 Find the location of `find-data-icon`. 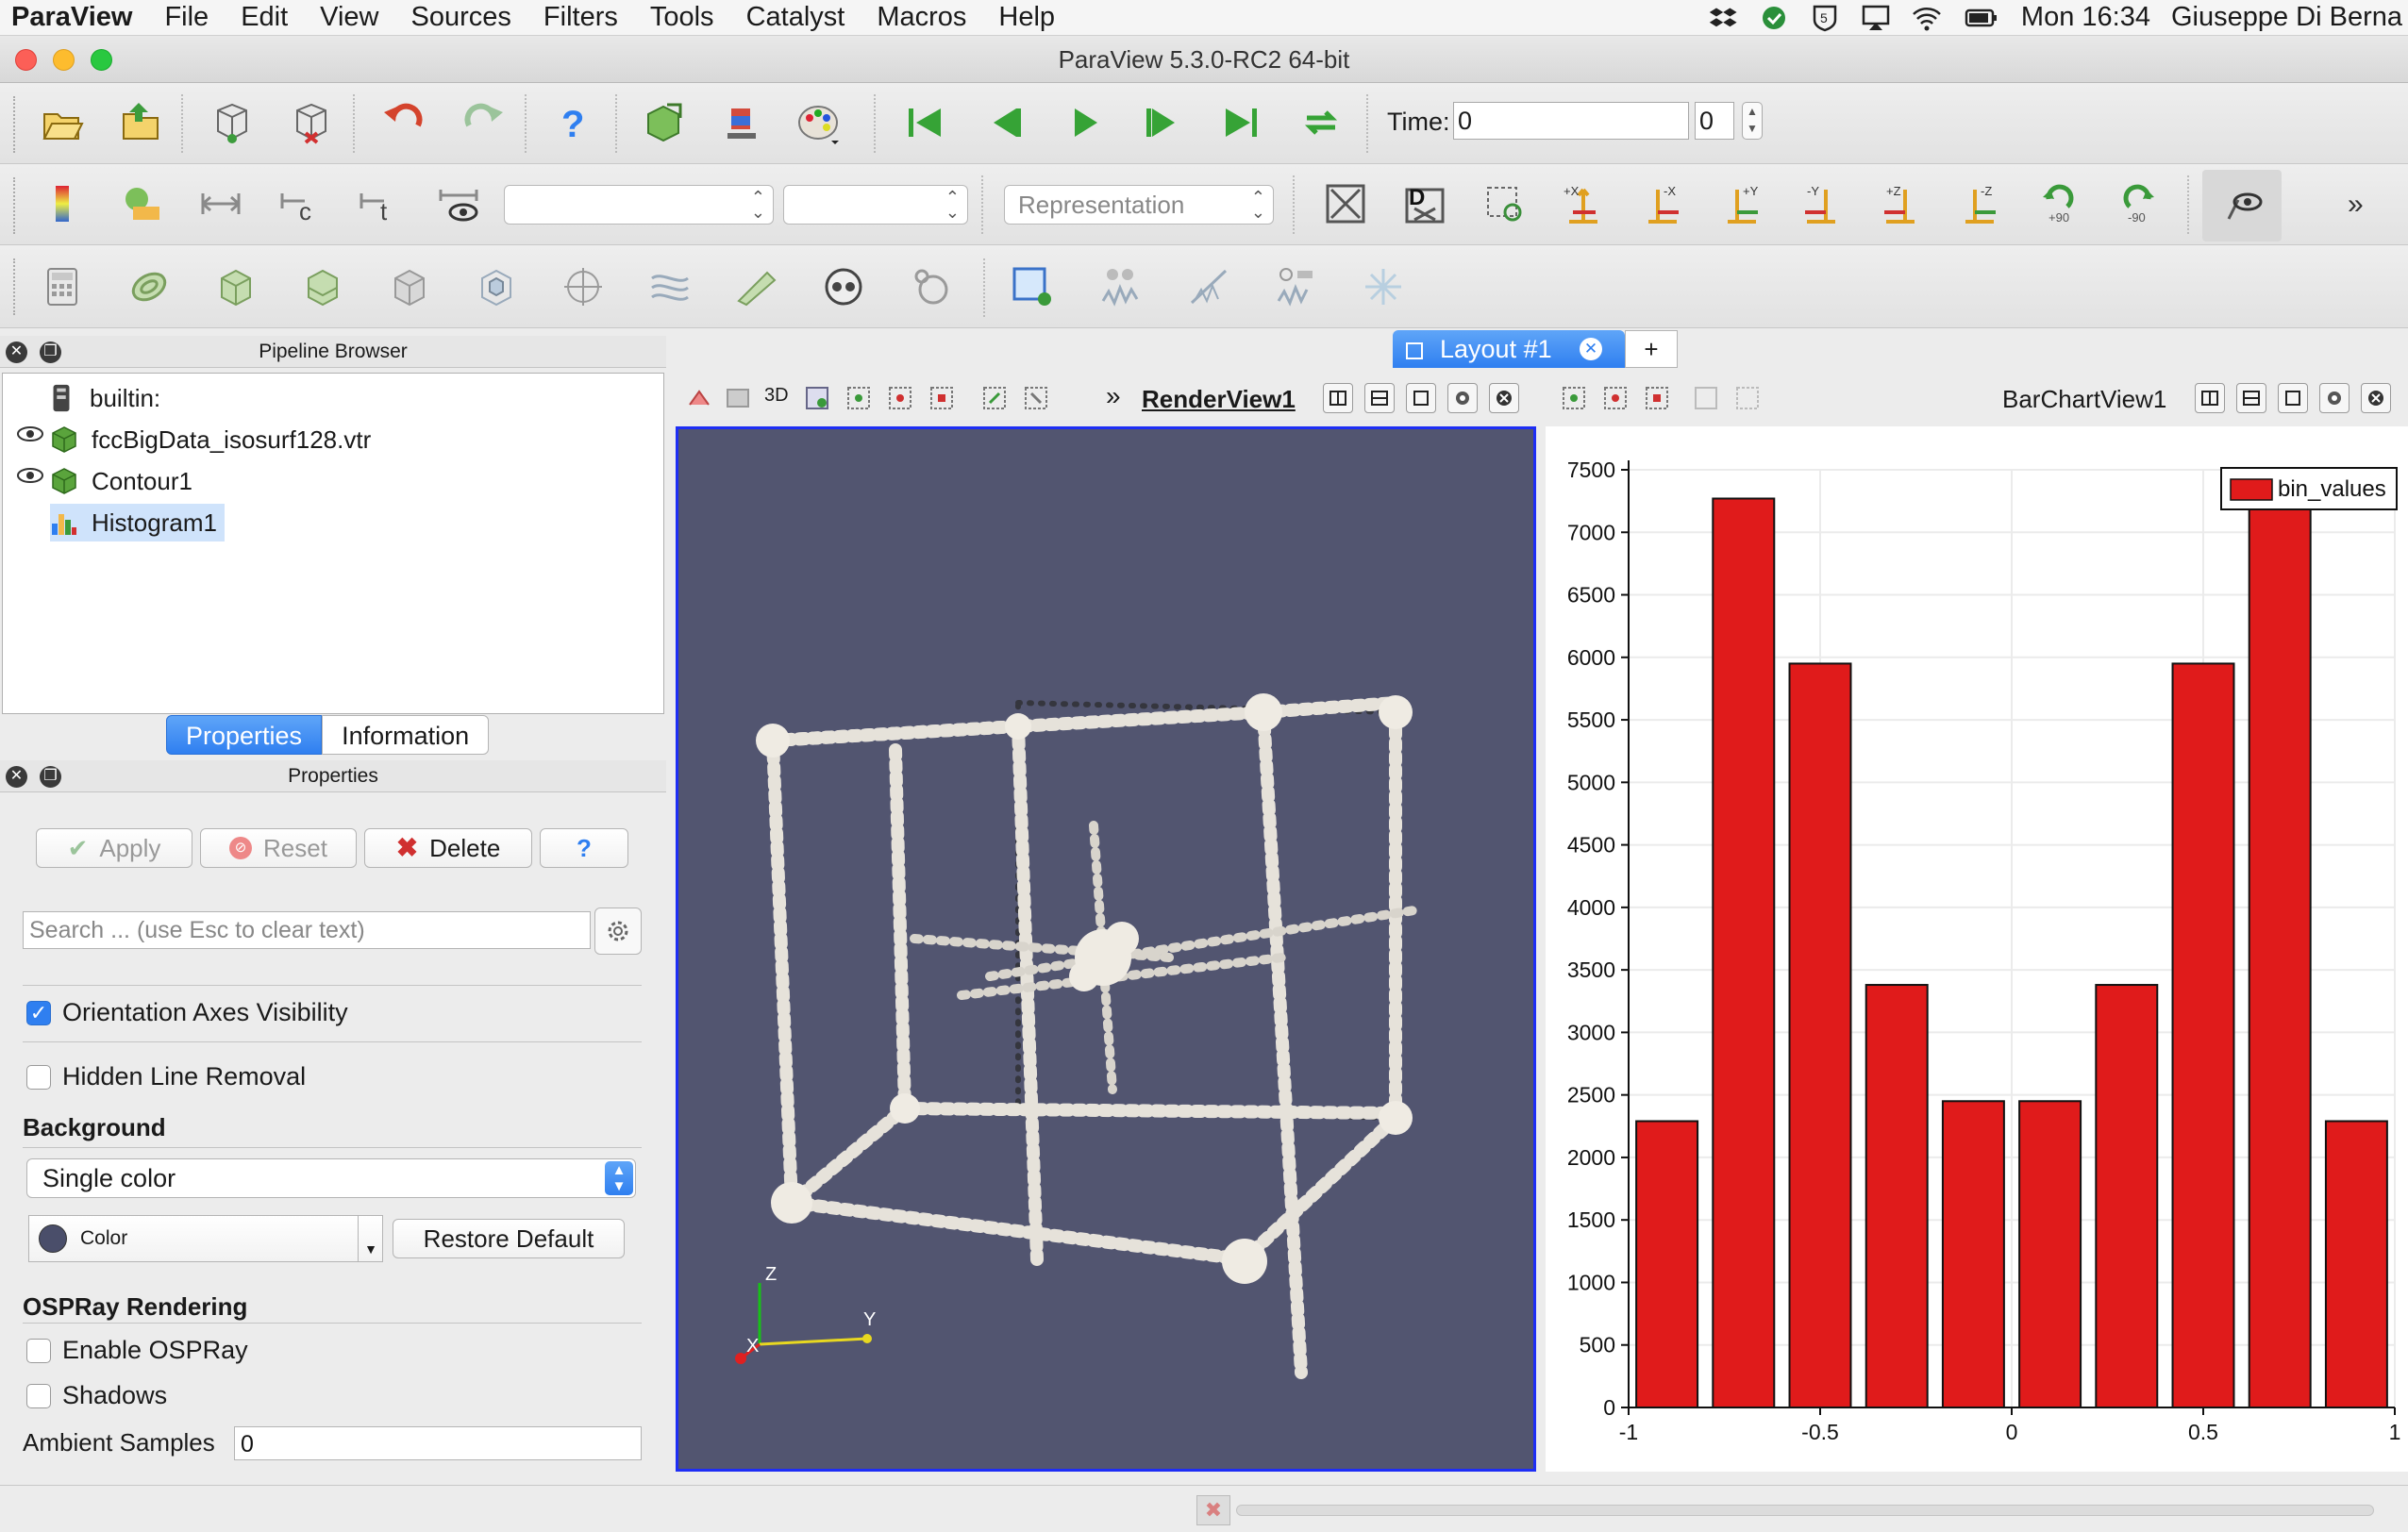

find-data-icon is located at coordinates (664, 122).